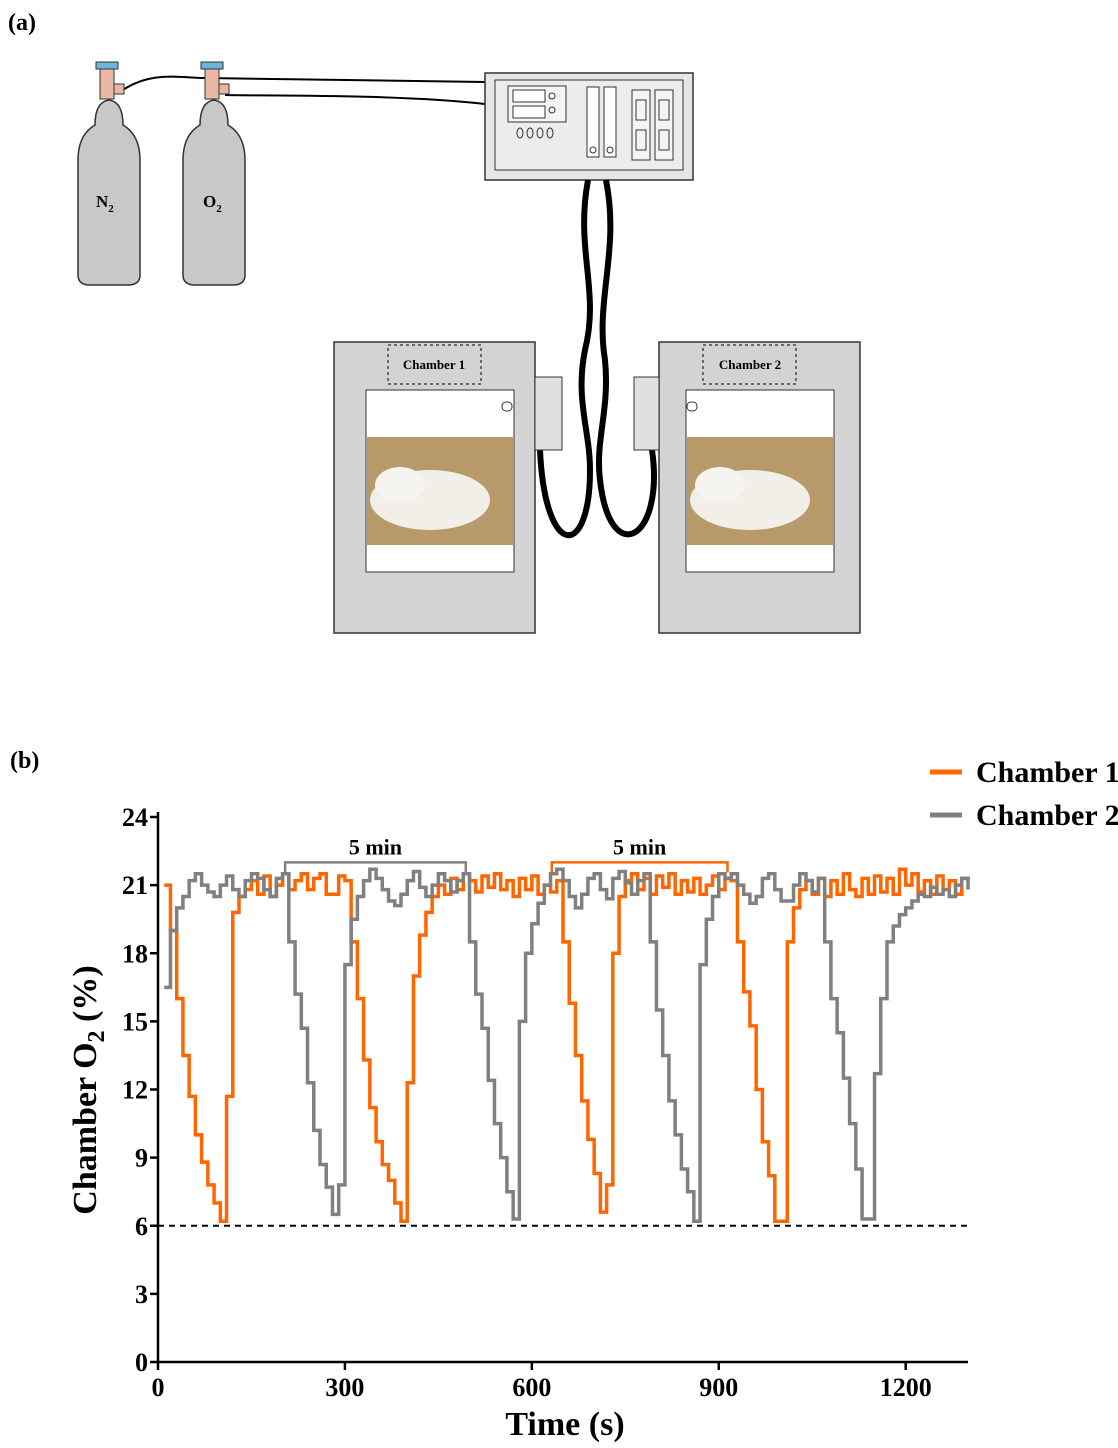 The height and width of the screenshot is (1448, 1118). Describe the element at coordinates (750, 364) in the screenshot. I see `chamber-label: Chamber 2` at that location.